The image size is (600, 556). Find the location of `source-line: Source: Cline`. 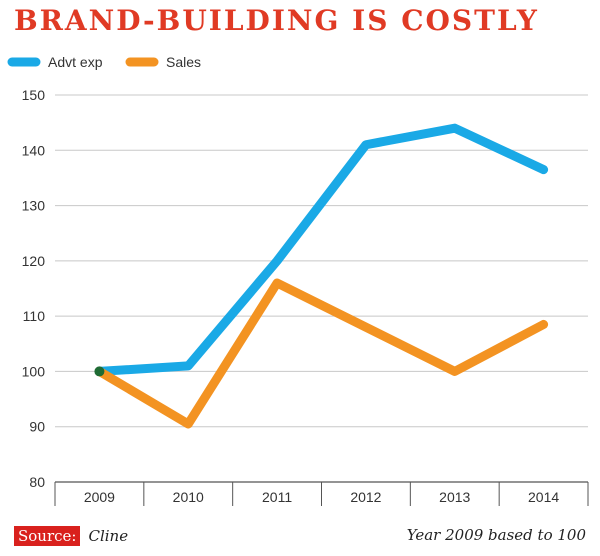

source-line: Source: Cline is located at coordinates (71, 536).